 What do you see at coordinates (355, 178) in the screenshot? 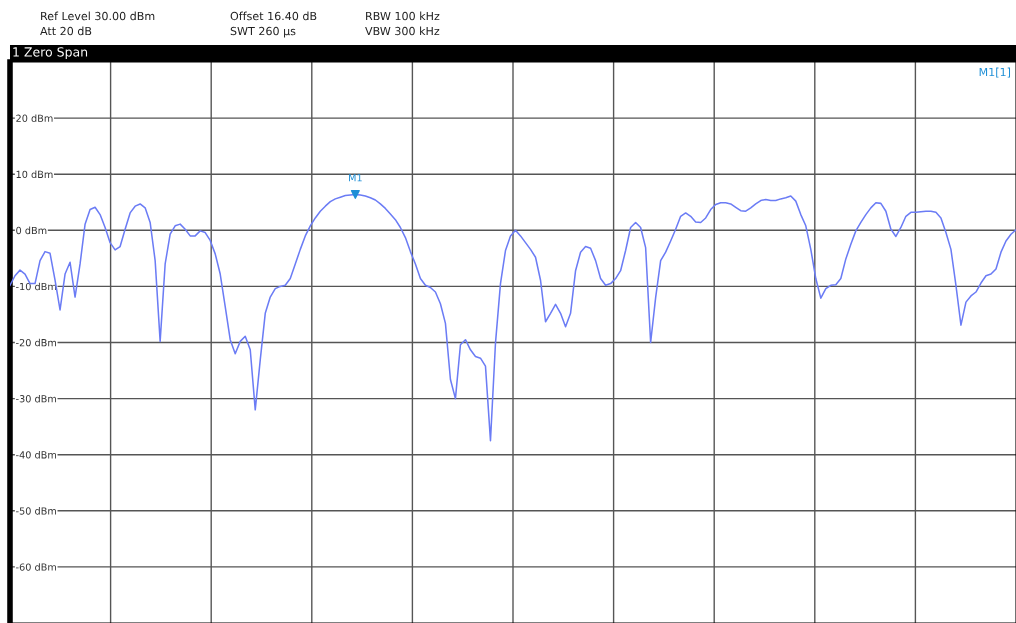
I see `series-label: M1` at bounding box center [355, 178].